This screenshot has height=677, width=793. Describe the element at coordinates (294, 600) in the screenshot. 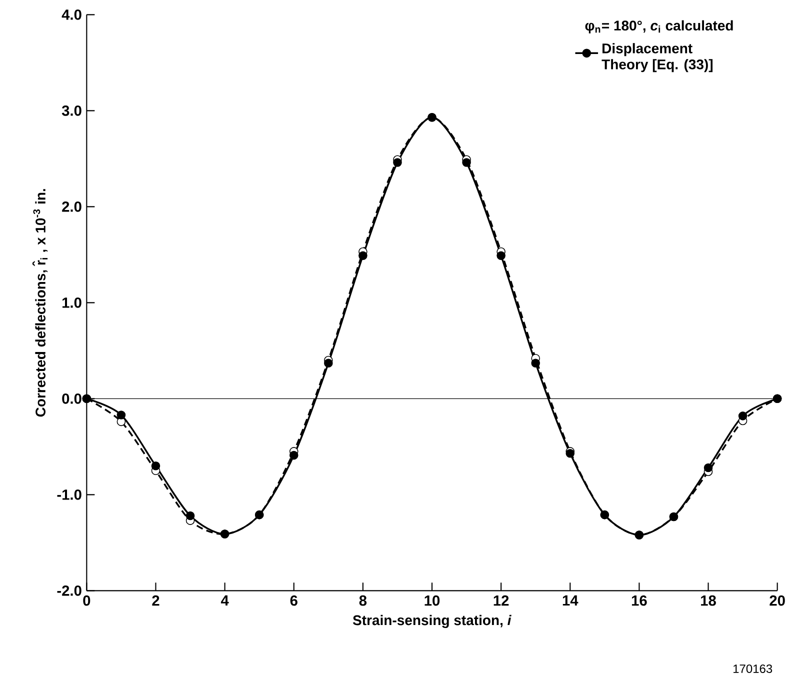

I see `x-tick-label: 6` at that location.